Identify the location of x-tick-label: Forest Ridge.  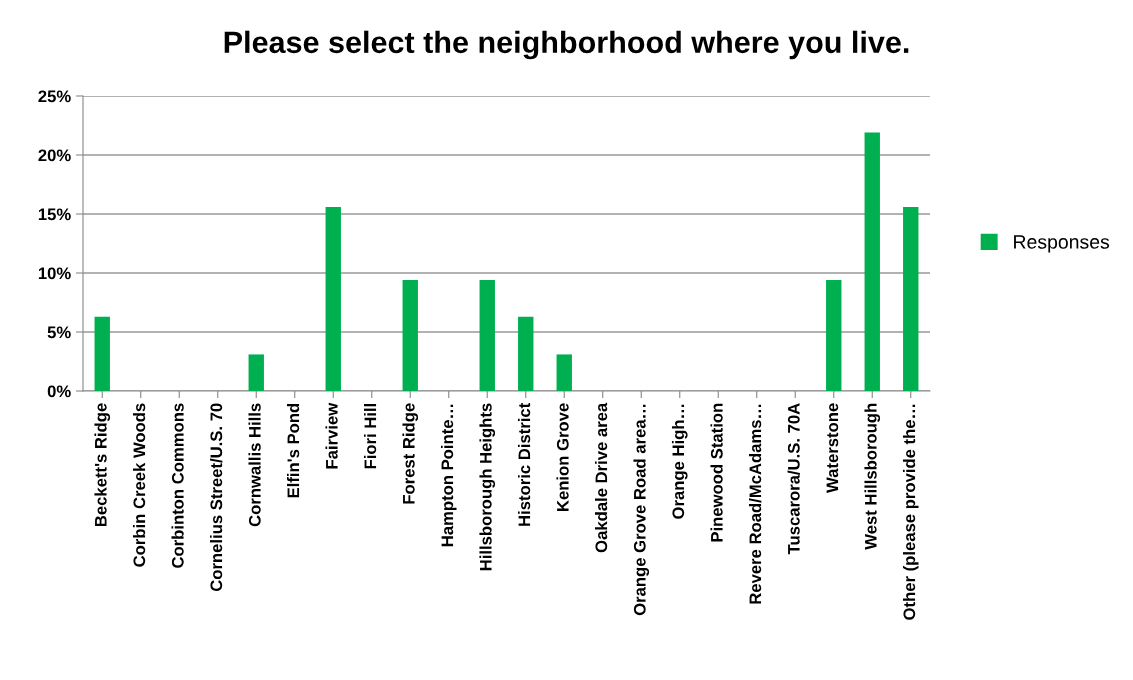
(410, 453).